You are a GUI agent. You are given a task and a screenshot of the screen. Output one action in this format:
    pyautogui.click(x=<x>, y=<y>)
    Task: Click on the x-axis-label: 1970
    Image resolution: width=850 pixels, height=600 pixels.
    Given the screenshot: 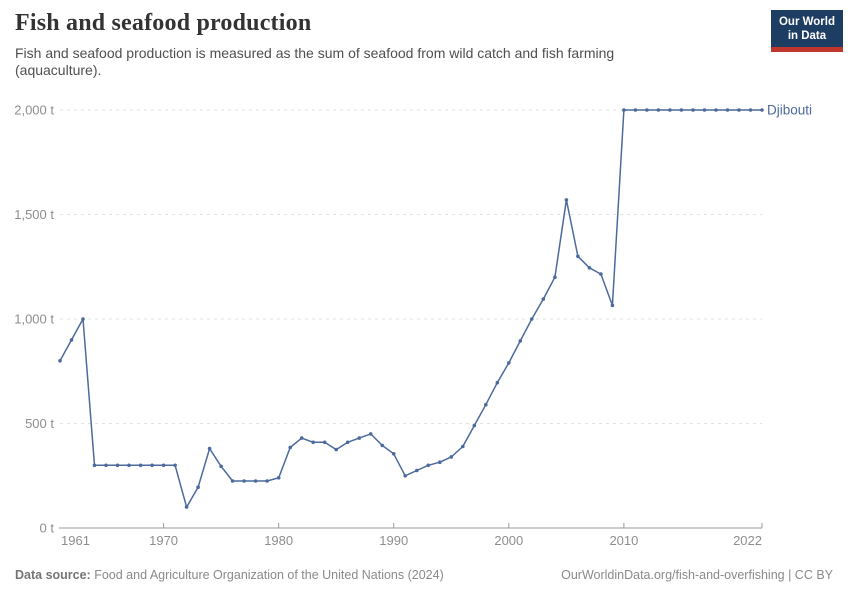 What is the action you would take?
    pyautogui.click(x=163, y=540)
    